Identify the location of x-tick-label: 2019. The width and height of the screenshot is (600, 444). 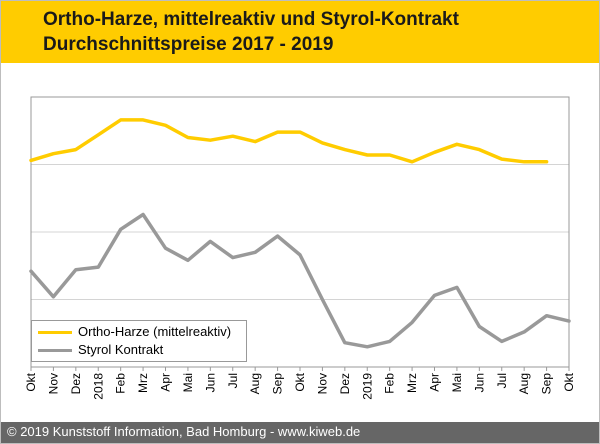
(367, 386).